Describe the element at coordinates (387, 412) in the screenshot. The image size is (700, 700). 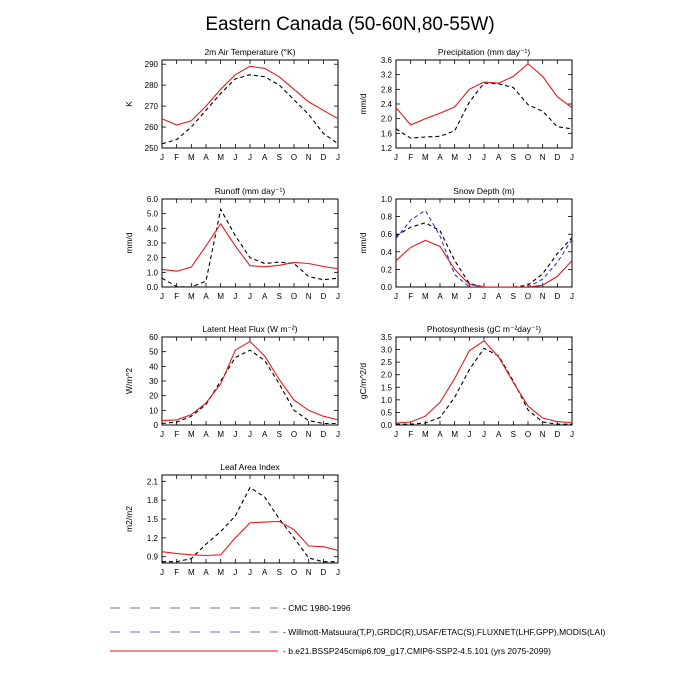
I see `y-tick-label: 0.5` at that location.